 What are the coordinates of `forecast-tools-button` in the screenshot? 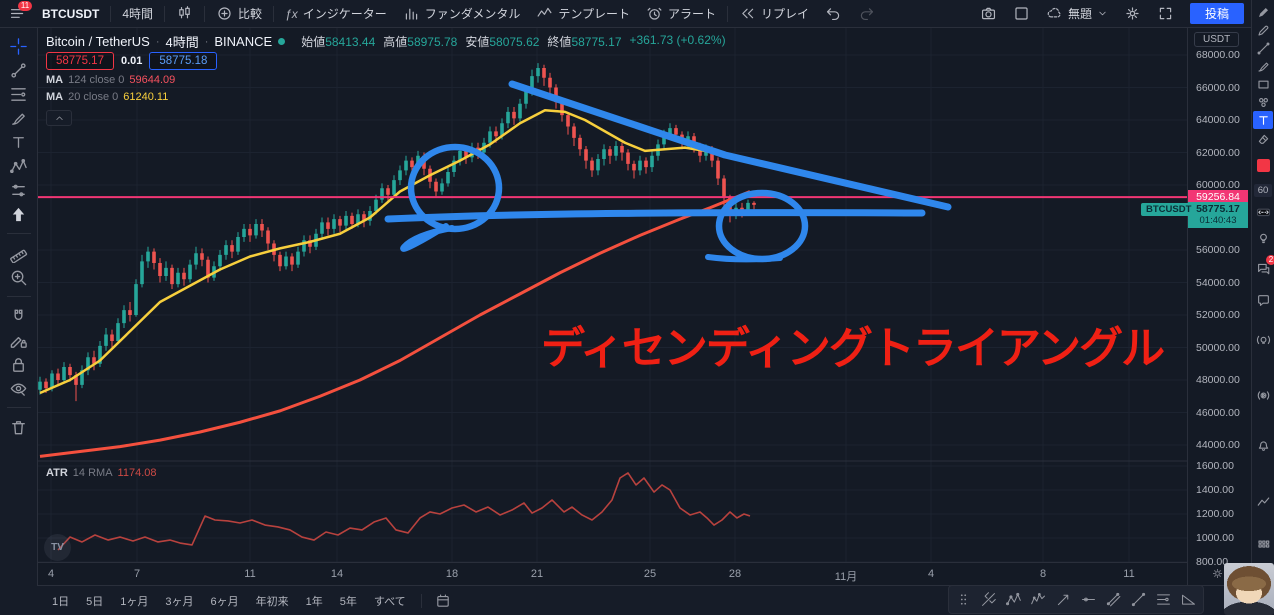 It's located at (19, 190).